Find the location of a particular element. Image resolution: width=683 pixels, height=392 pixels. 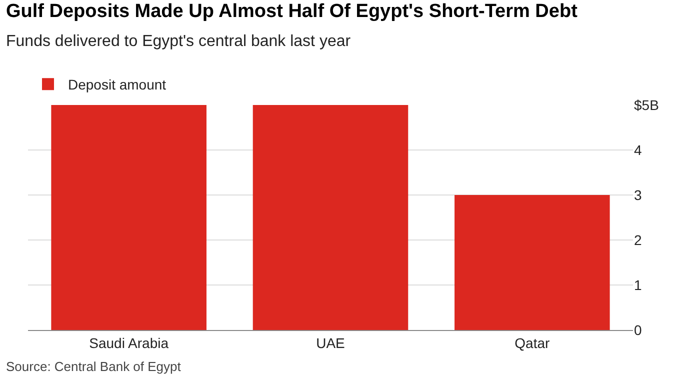

legend-label: Deposit amount is located at coordinates (117, 84).